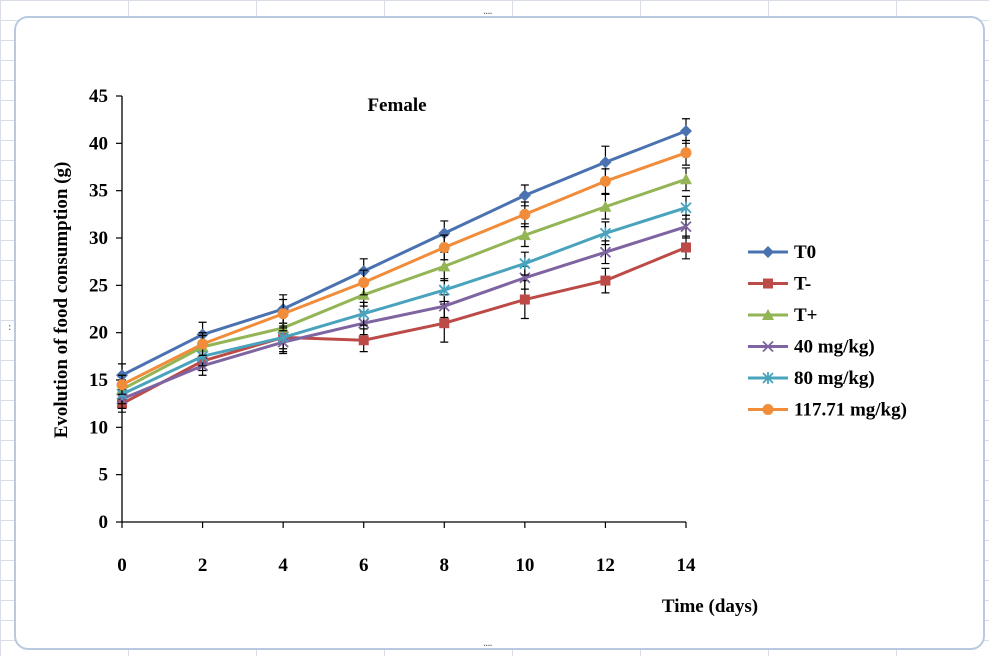 This screenshot has width=989, height=656. What do you see at coordinates (805, 252) in the screenshot?
I see `legend-label: T0` at bounding box center [805, 252].